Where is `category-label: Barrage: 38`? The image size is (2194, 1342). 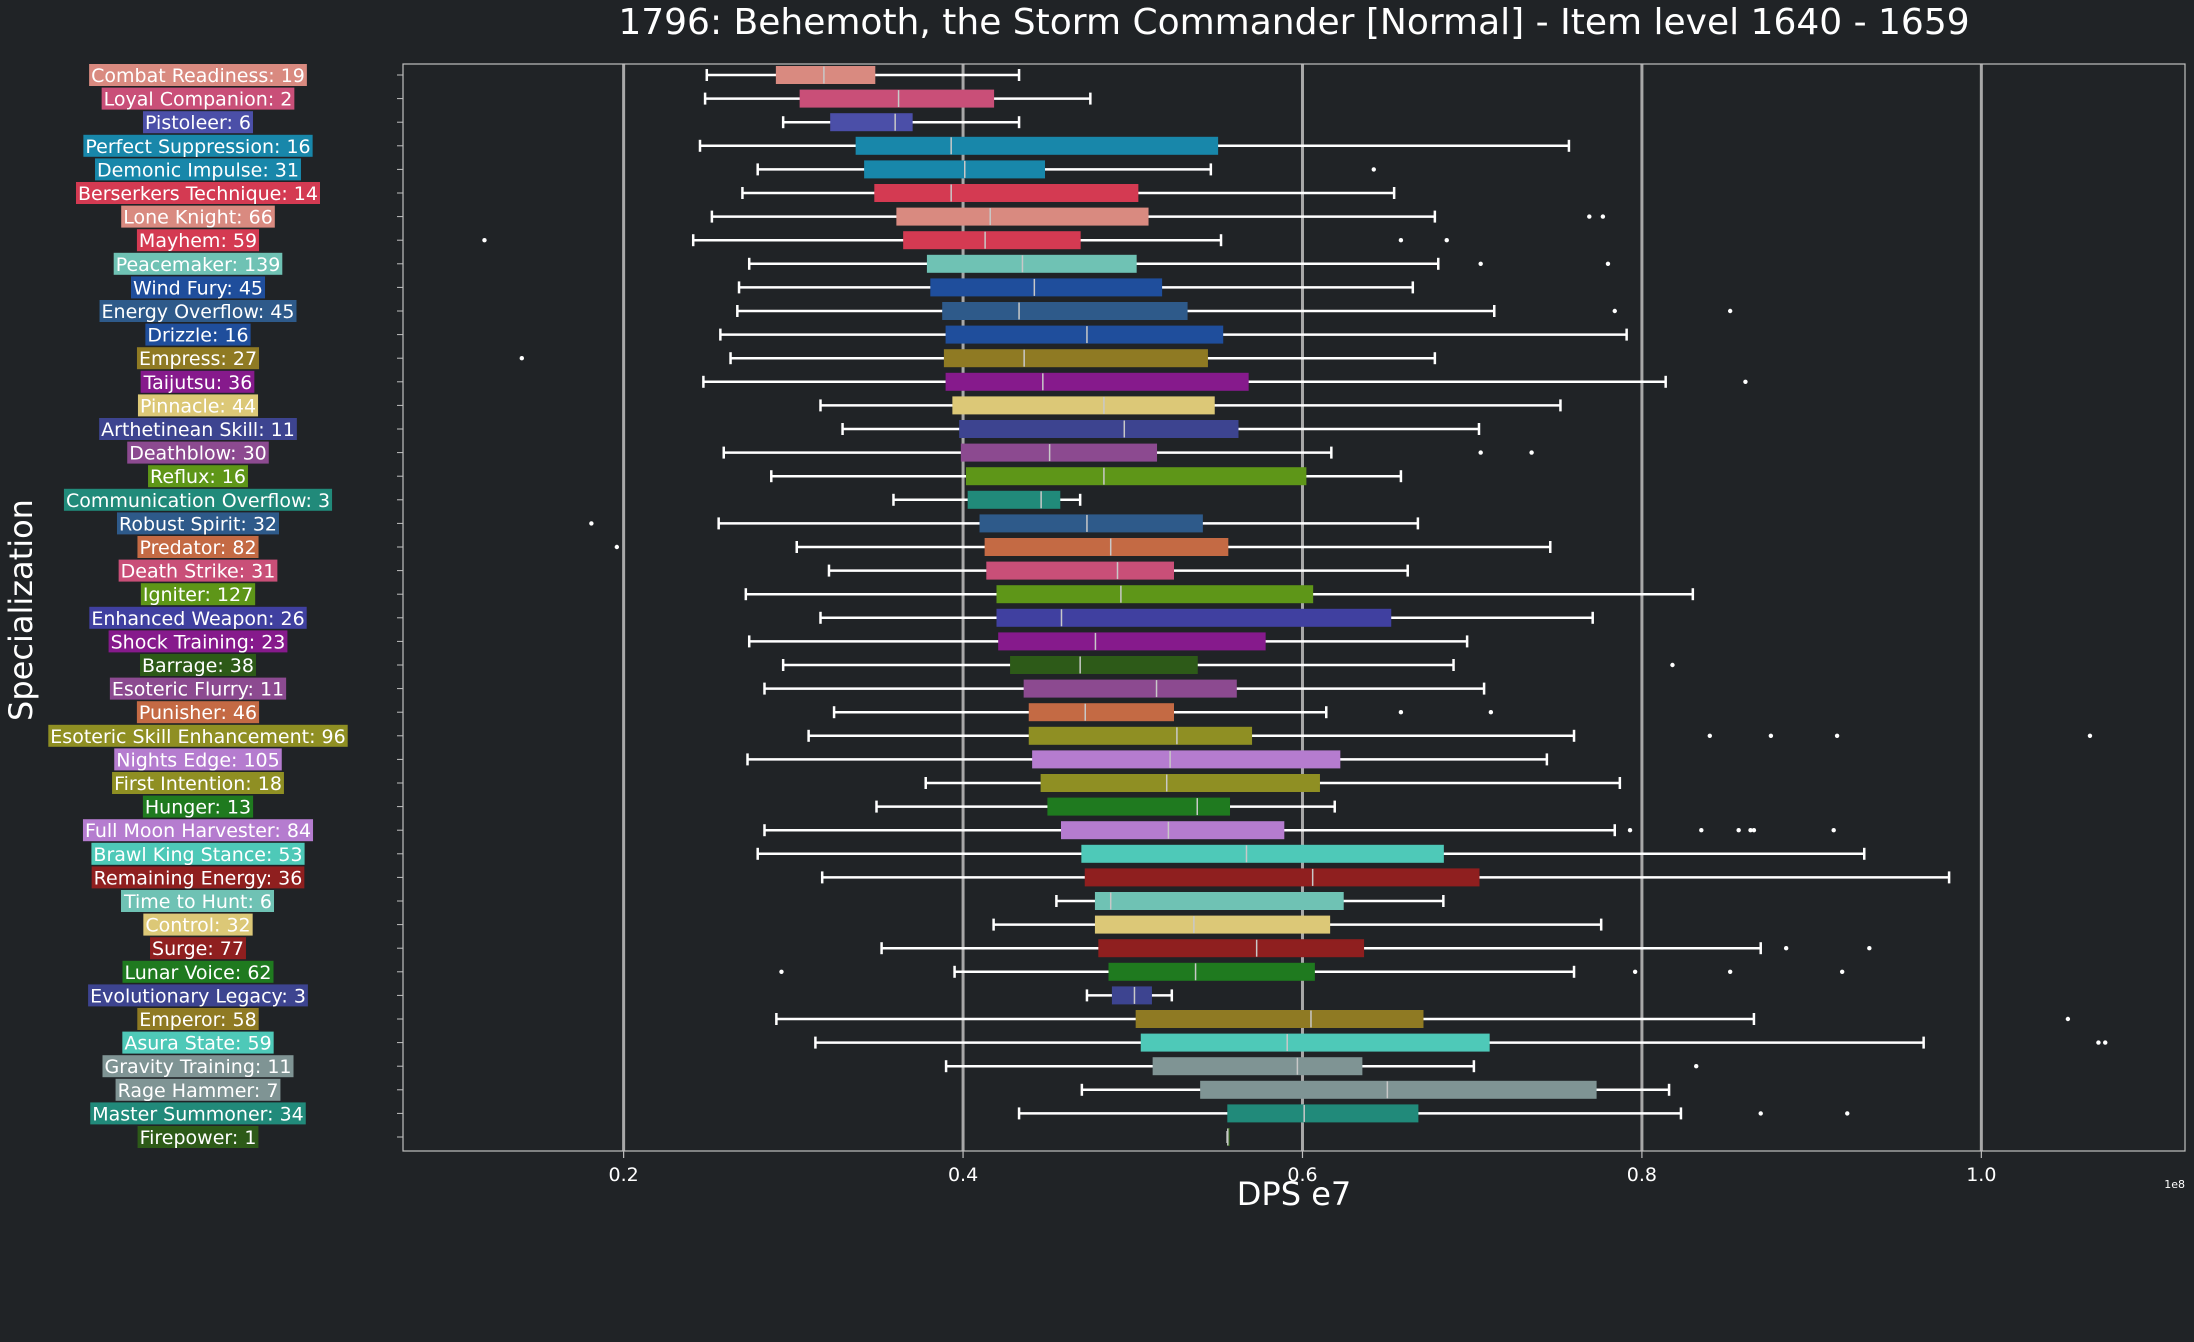 category-label: Barrage: 38 is located at coordinates (198, 665).